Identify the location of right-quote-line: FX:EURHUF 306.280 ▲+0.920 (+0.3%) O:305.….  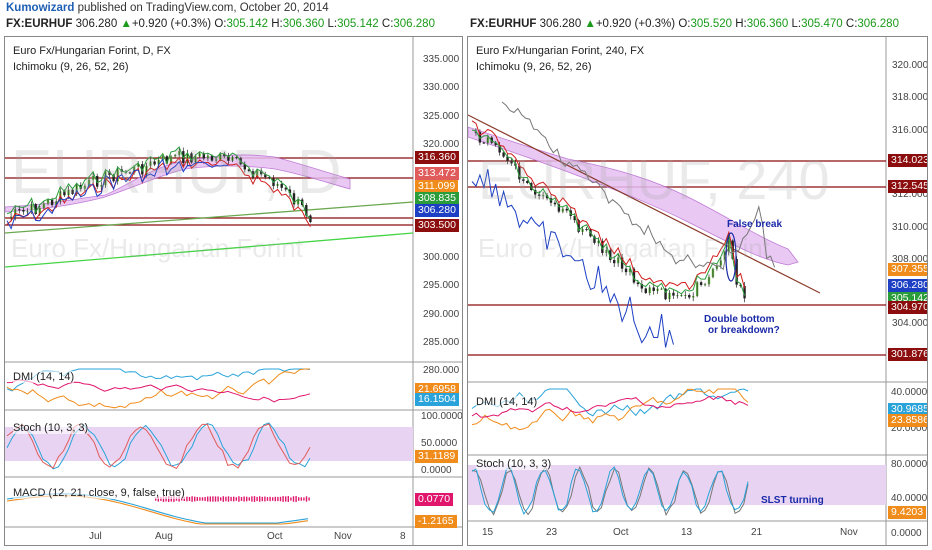
(684, 25).